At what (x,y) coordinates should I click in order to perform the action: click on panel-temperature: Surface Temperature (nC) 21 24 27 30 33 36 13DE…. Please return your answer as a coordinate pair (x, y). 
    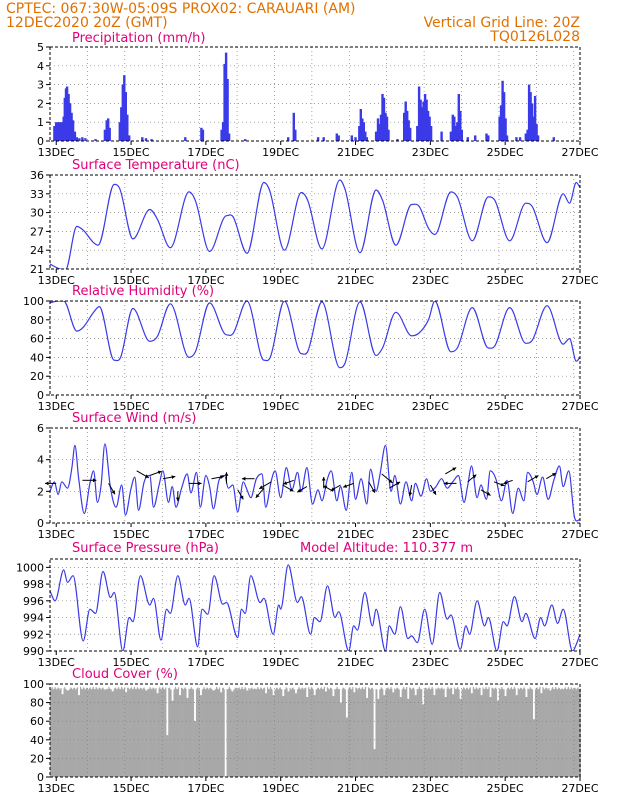
    Looking at the image, I should click on (314, 222).